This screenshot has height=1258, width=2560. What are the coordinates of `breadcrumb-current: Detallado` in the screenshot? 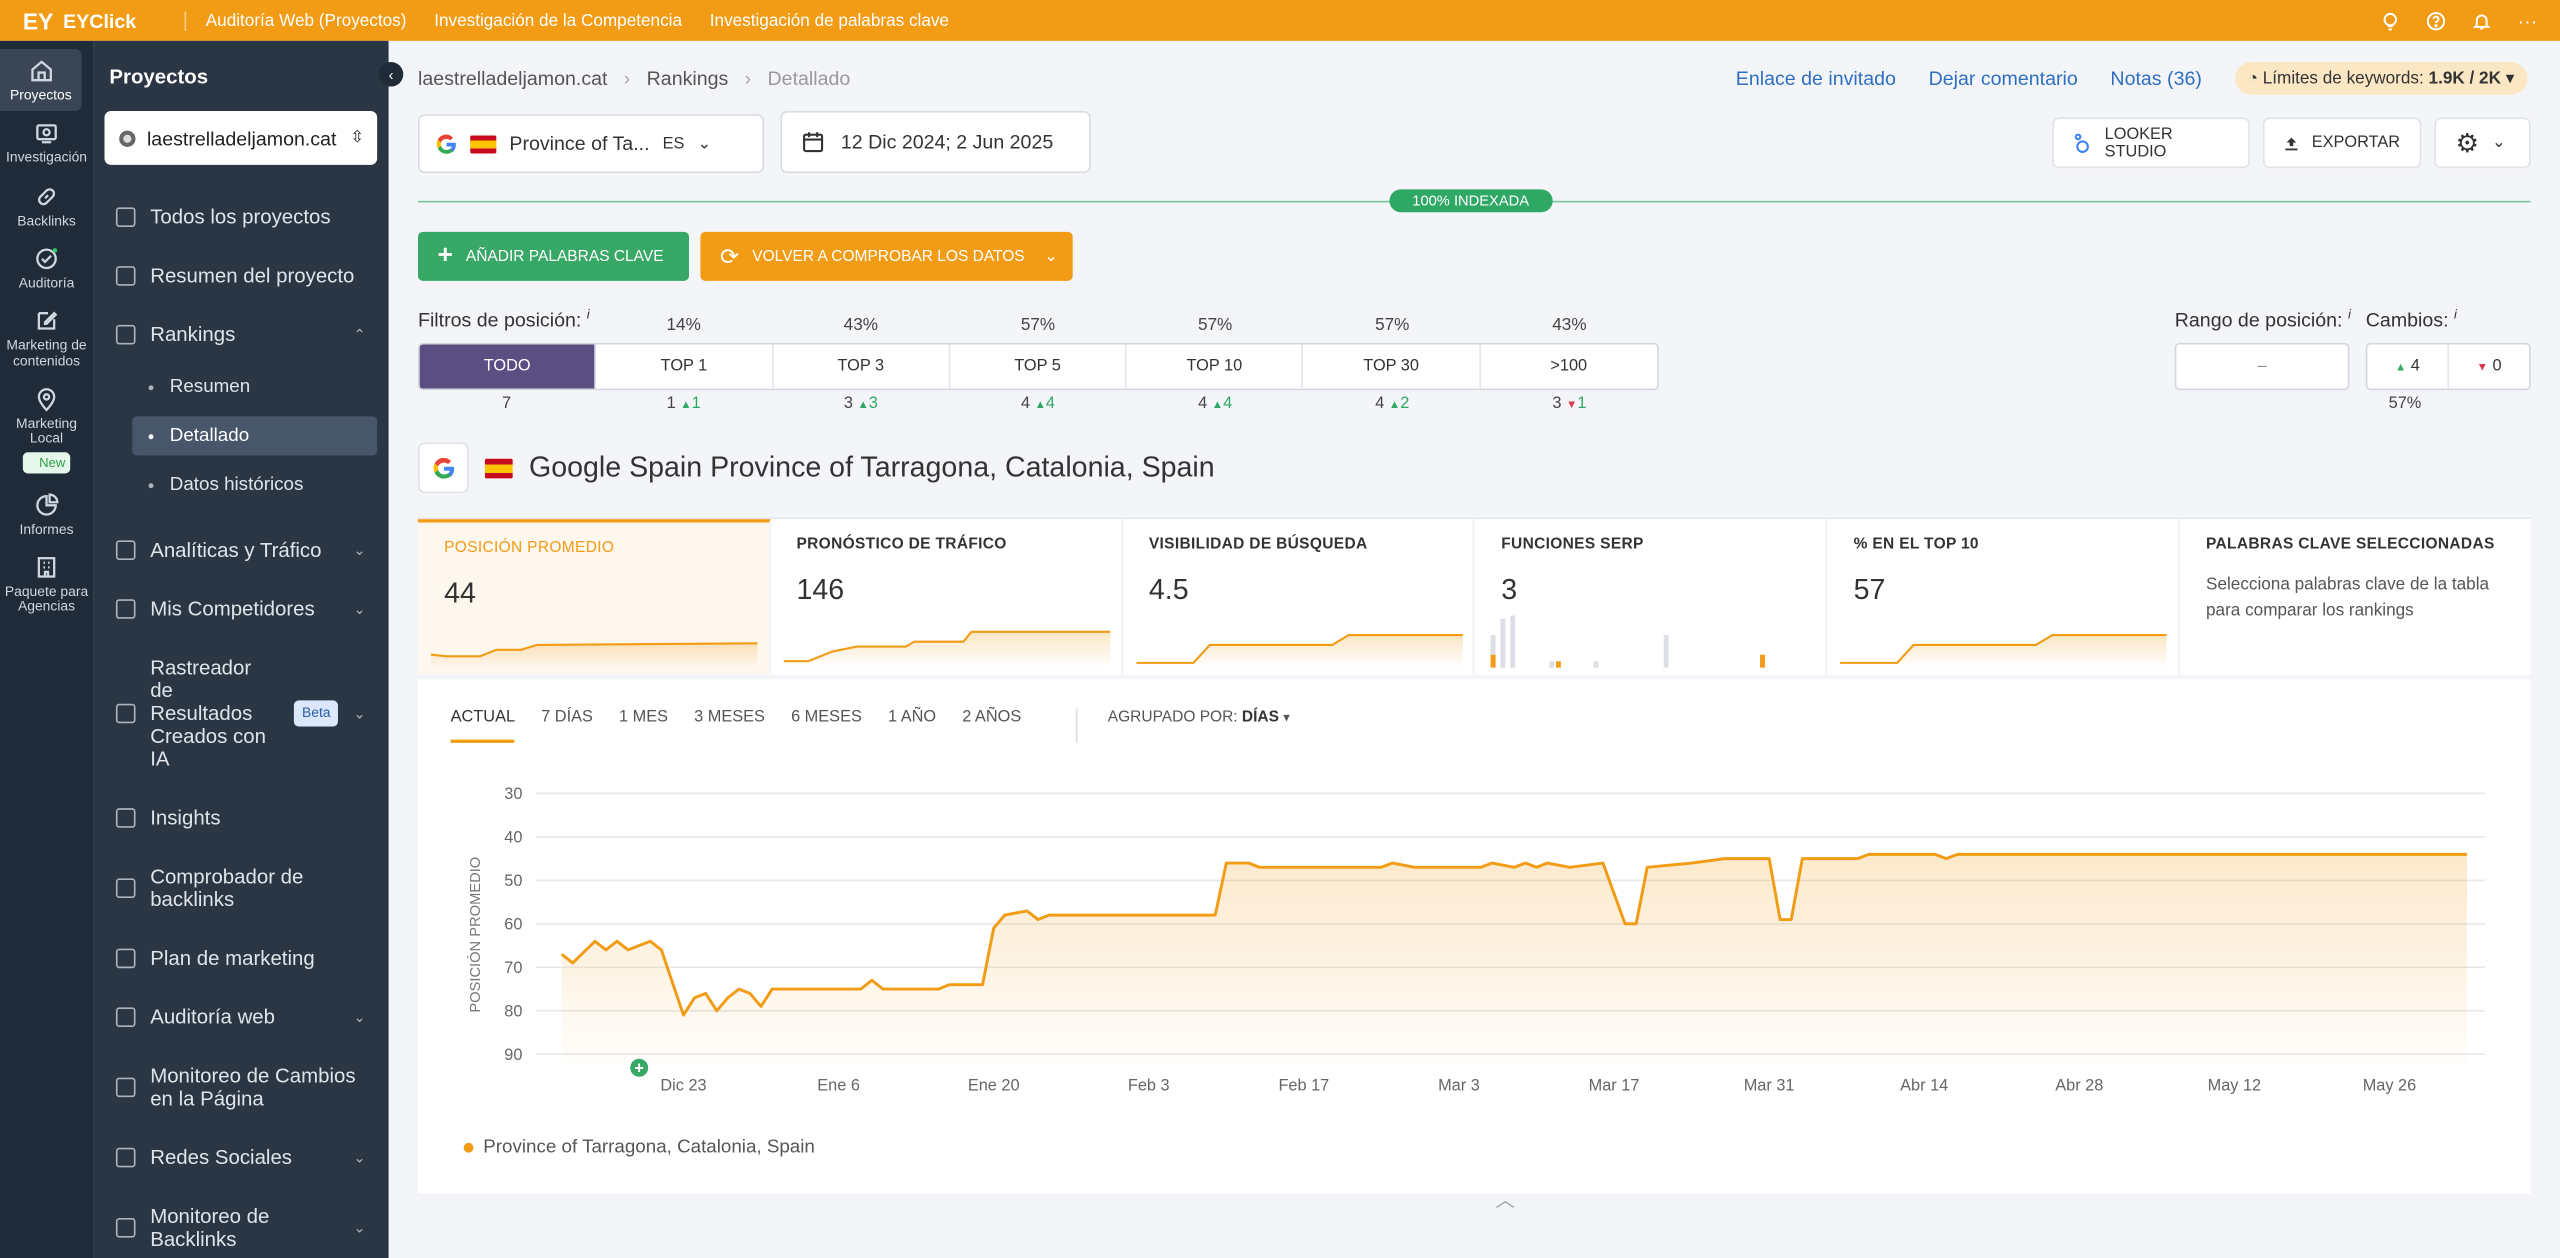 It's located at (809, 78).